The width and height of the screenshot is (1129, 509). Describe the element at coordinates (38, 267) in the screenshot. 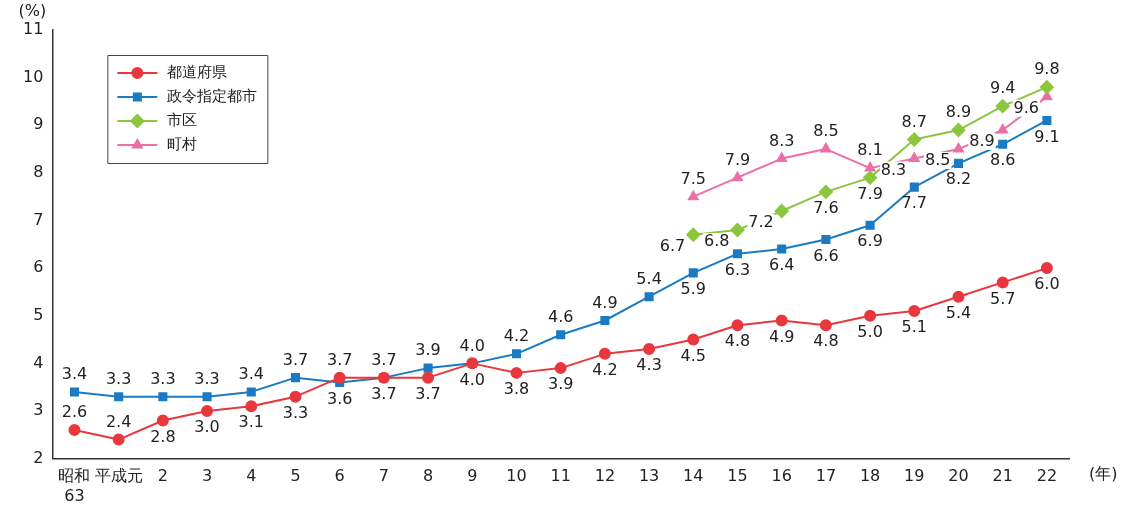

I see `y-tick-label: 6` at that location.